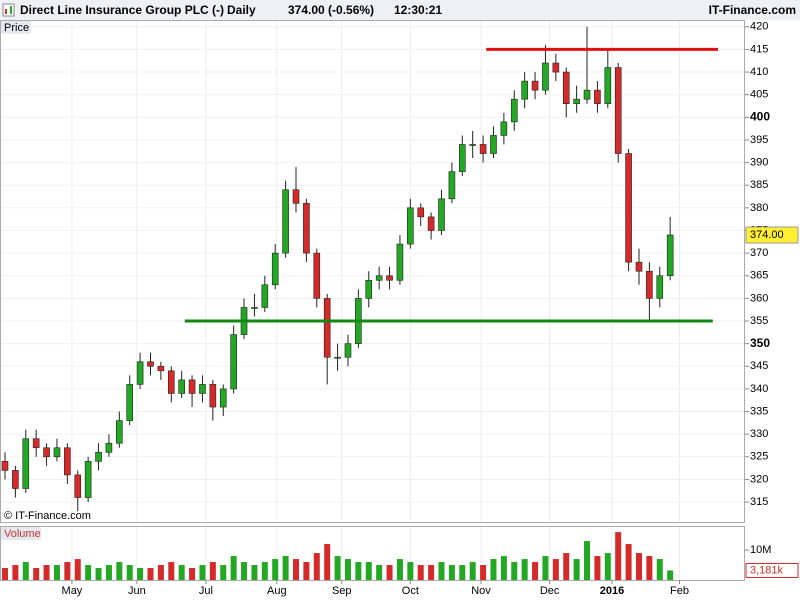 The image size is (800, 600). I want to click on y-tick-label: 340, so click(759, 389).